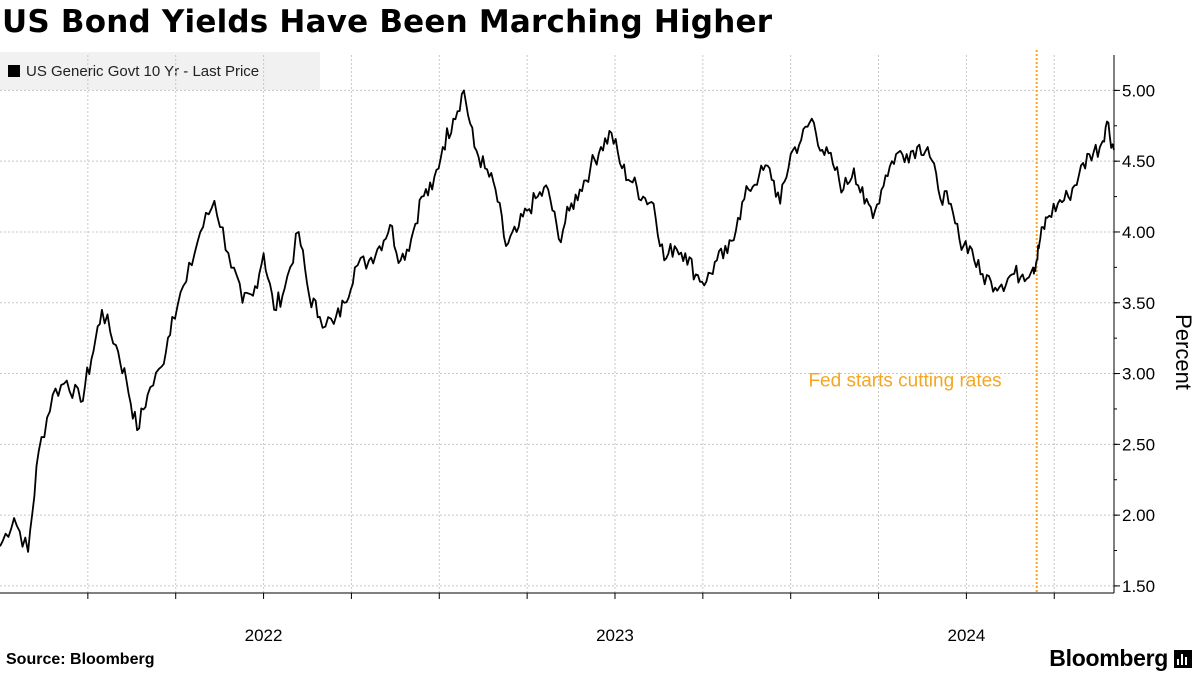 The image size is (1200, 675). What do you see at coordinates (966, 635) in the screenshot?
I see `x-tick-label: 2024` at bounding box center [966, 635].